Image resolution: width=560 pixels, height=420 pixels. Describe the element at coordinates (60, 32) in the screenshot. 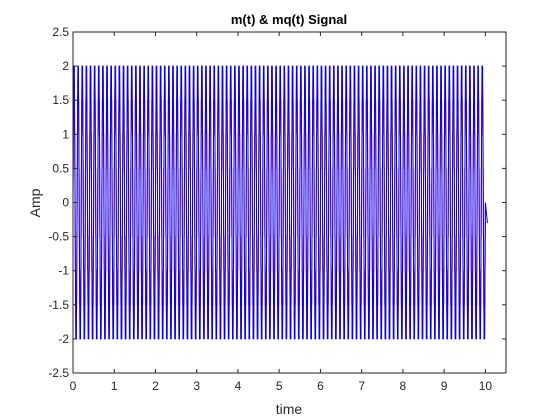

I see `y-tick-label: 2.5` at that location.